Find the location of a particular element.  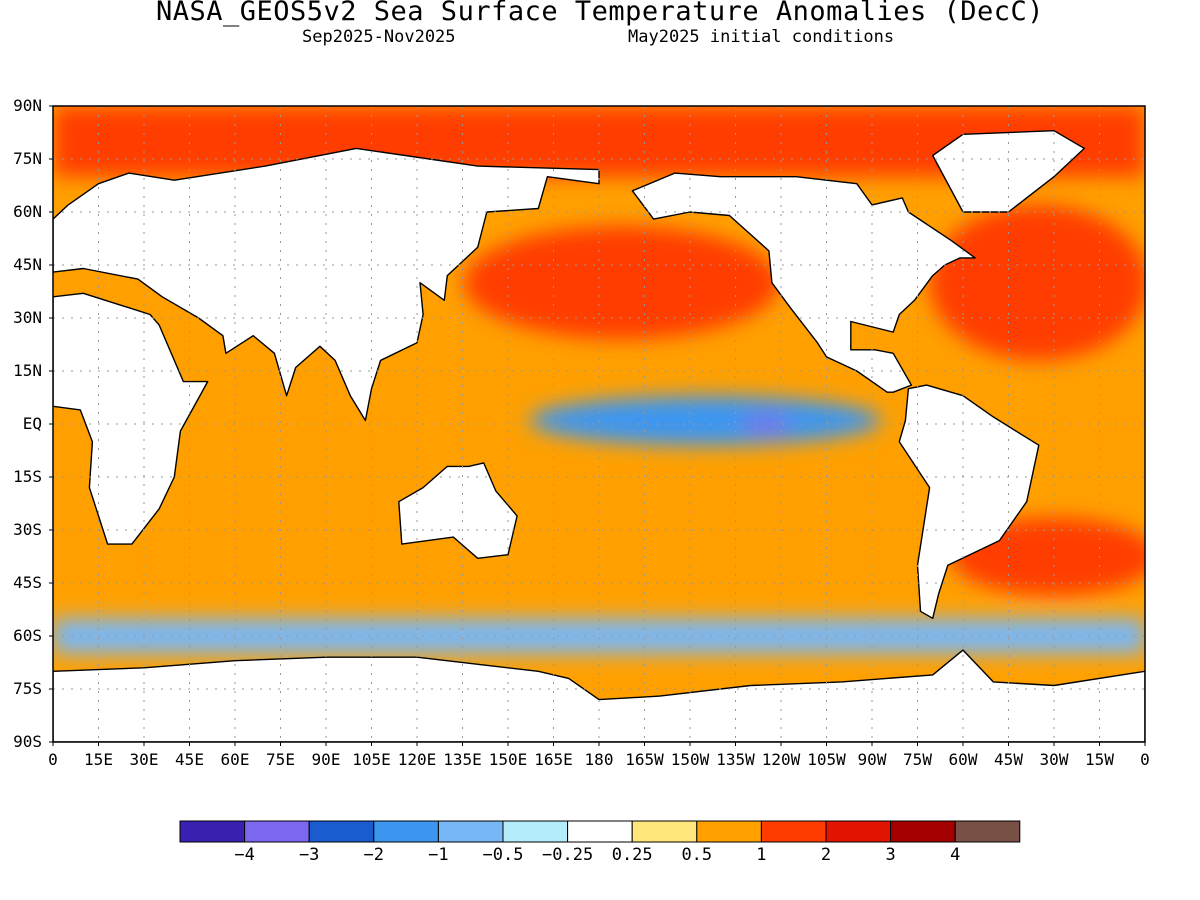

lon-label: 120W is located at coordinates (781, 759).